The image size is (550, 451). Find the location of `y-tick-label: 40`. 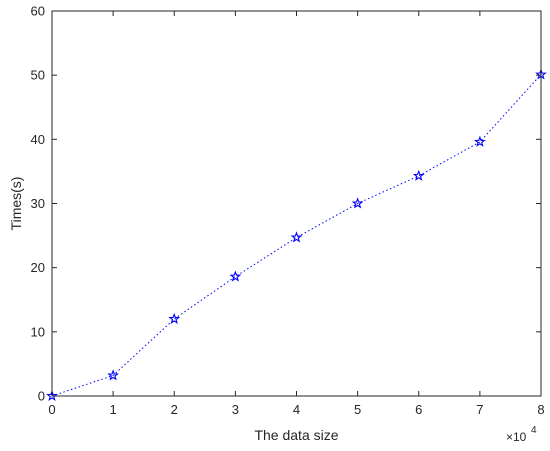

y-tick-label: 40 is located at coordinates (38, 139).